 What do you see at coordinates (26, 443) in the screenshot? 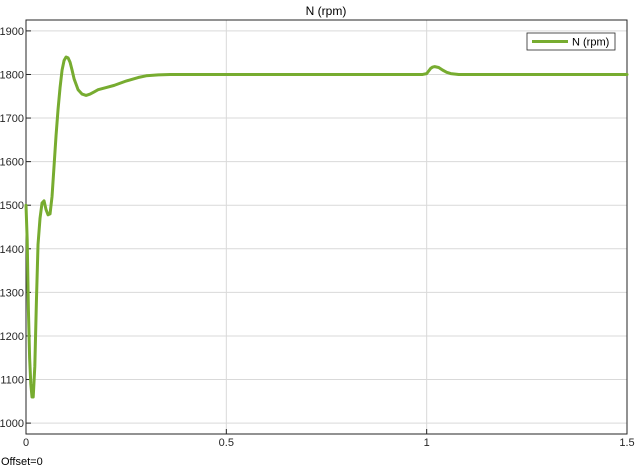
I see `x-tick-label: 0` at bounding box center [26, 443].